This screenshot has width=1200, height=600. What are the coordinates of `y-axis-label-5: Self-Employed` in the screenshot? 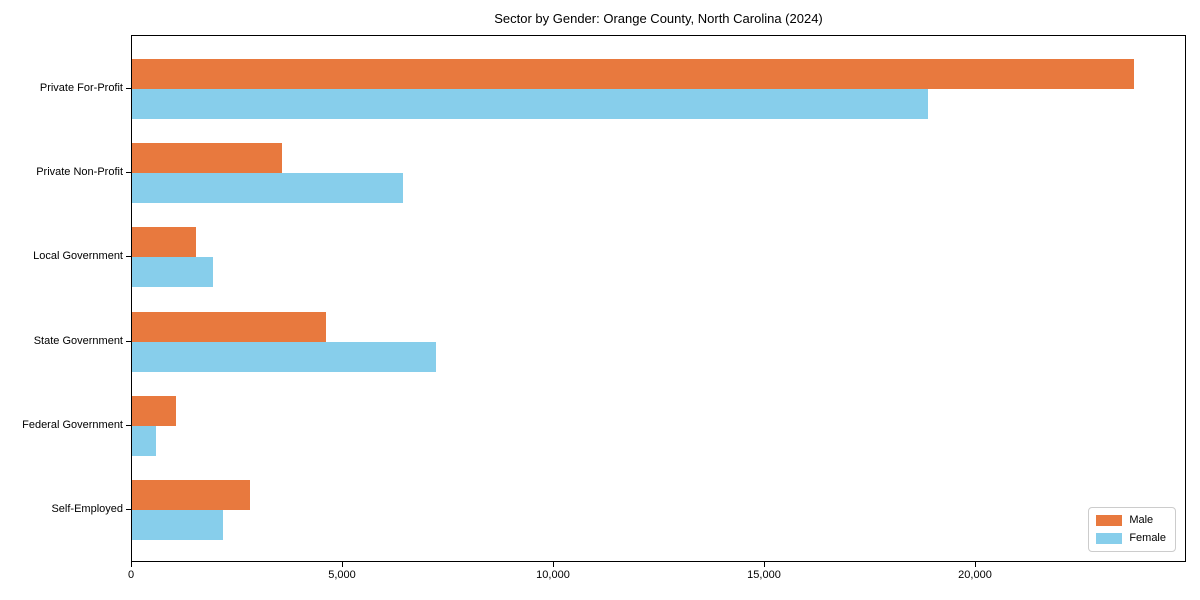 It's located at (87, 509).